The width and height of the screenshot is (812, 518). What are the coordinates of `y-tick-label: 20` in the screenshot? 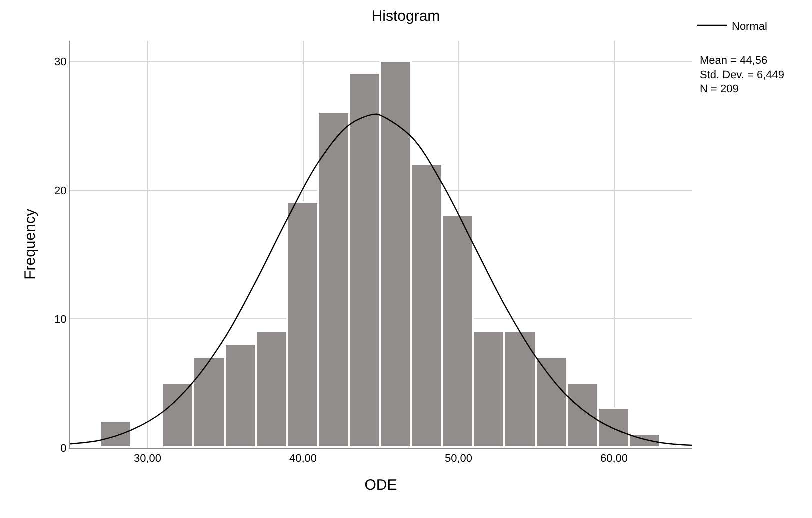 It's located at (60, 191).